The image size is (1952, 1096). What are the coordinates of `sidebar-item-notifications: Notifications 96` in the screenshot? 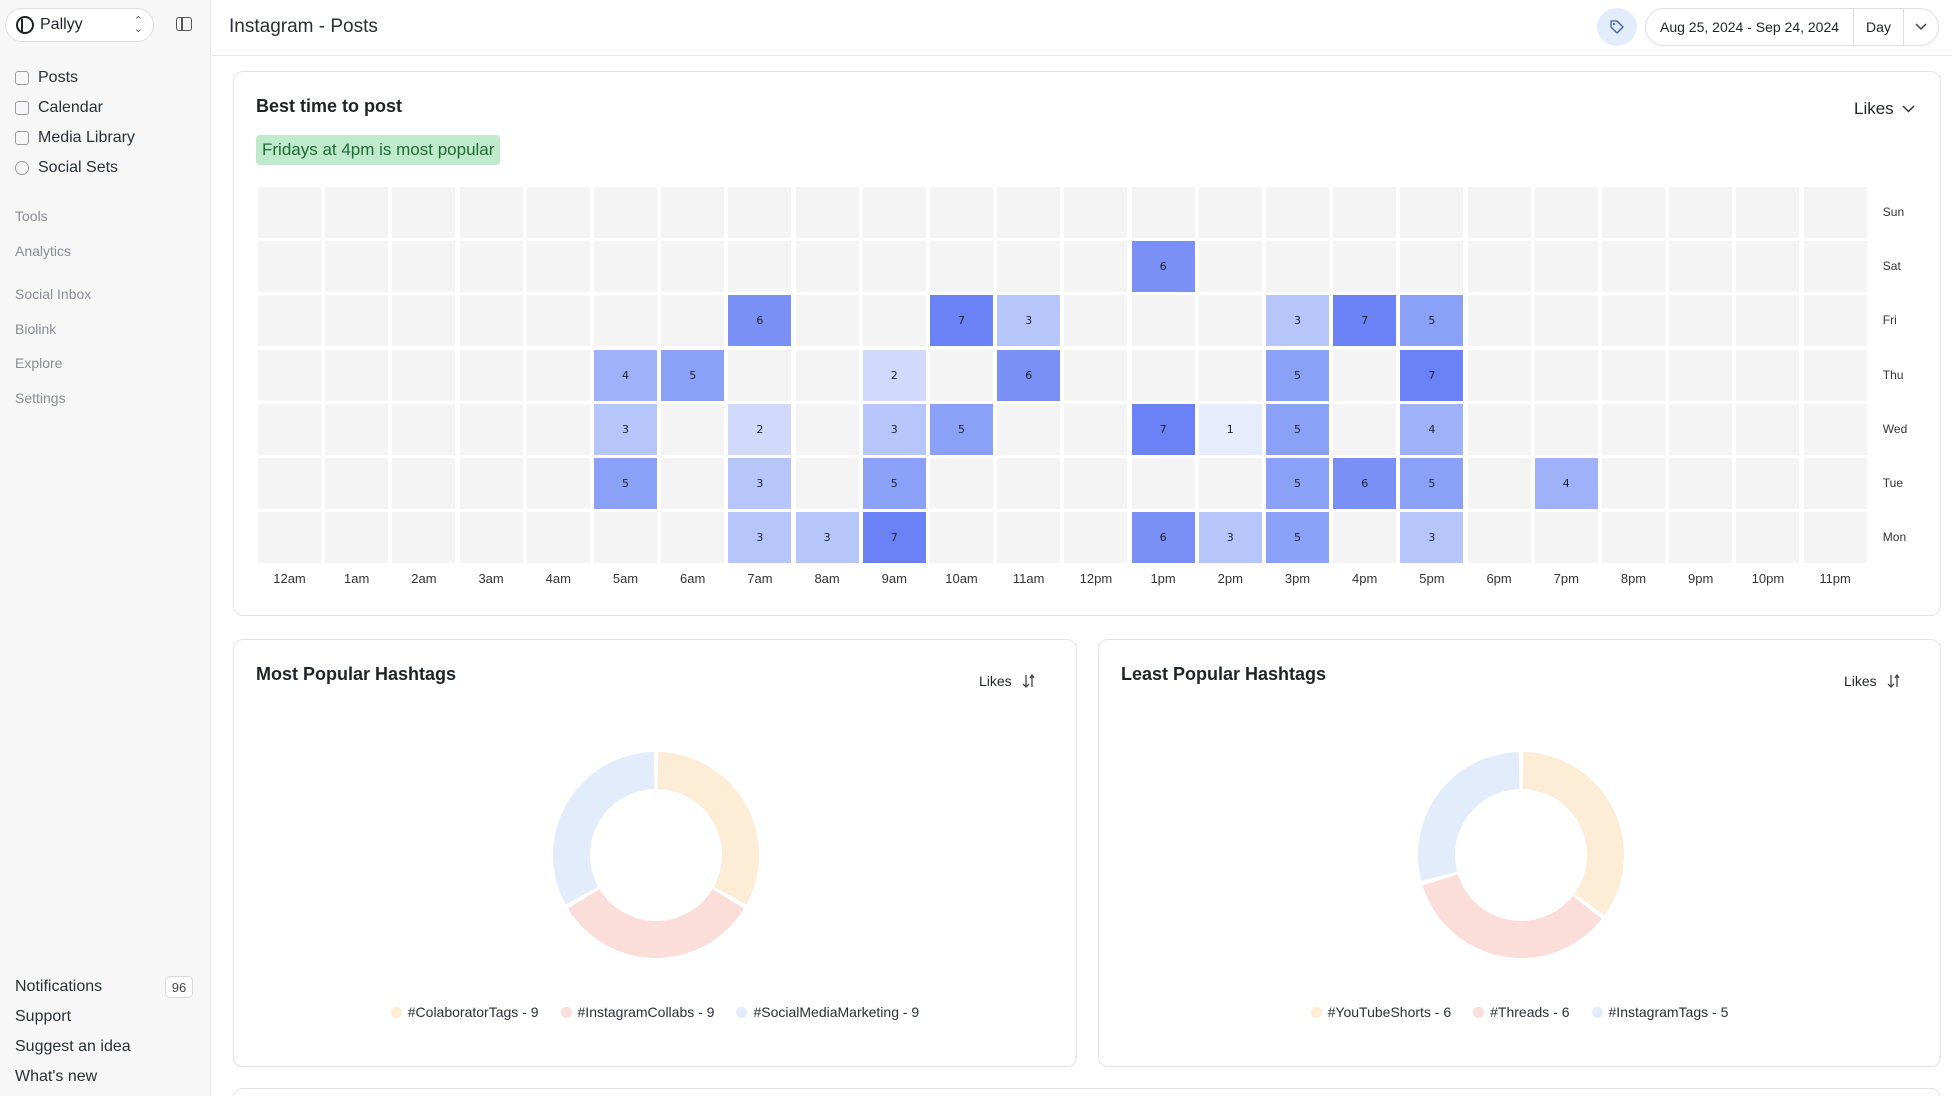 It's located at (104, 987).